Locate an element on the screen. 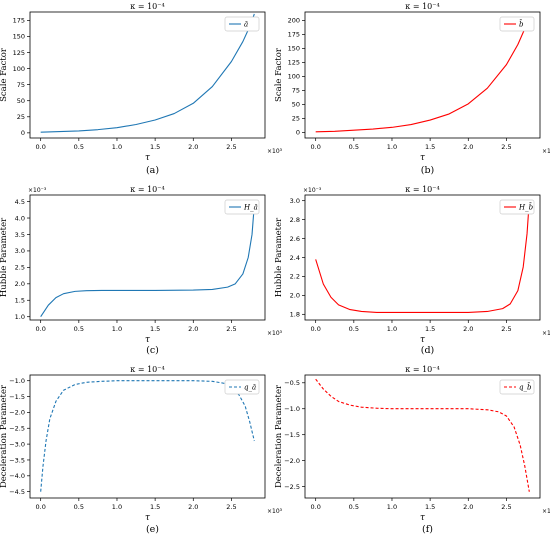  panel-1-x-tick-label: 2.5 is located at coordinates (231, 147).